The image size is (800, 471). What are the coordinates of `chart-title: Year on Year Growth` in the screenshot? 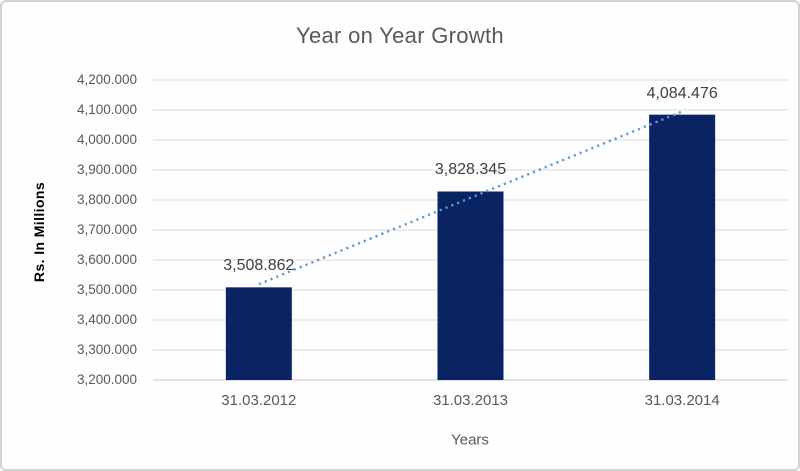 It's located at (400, 35).